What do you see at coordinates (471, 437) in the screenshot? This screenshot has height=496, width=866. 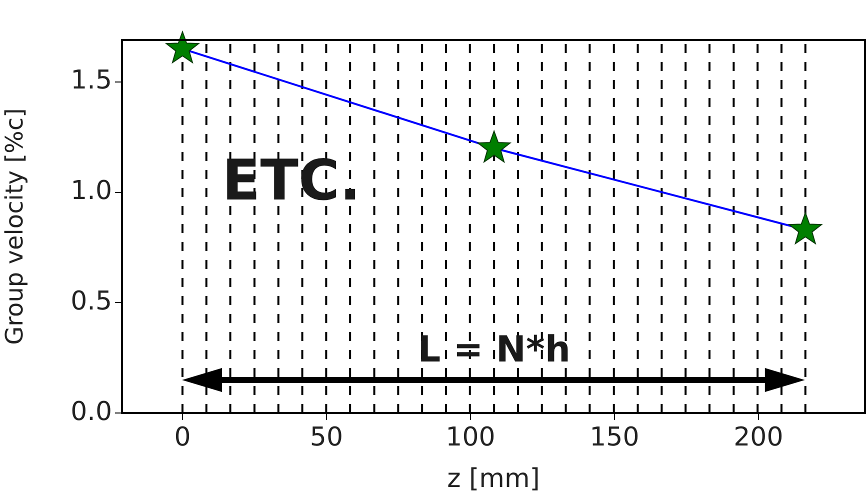 I see `x-tick-label: 100` at bounding box center [471, 437].